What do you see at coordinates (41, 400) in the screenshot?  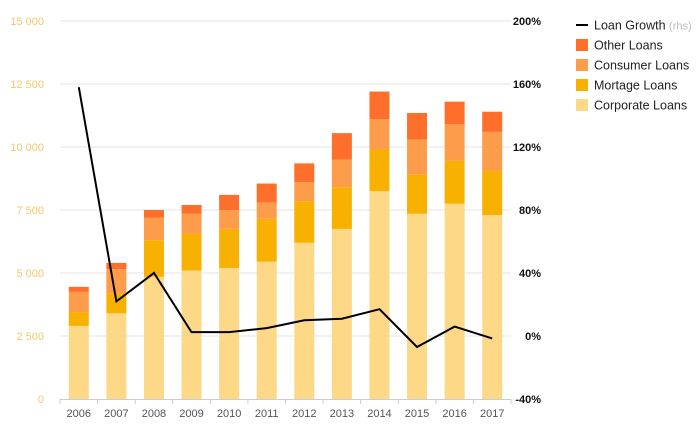 I see `y-left-tick-label: 0` at bounding box center [41, 400].